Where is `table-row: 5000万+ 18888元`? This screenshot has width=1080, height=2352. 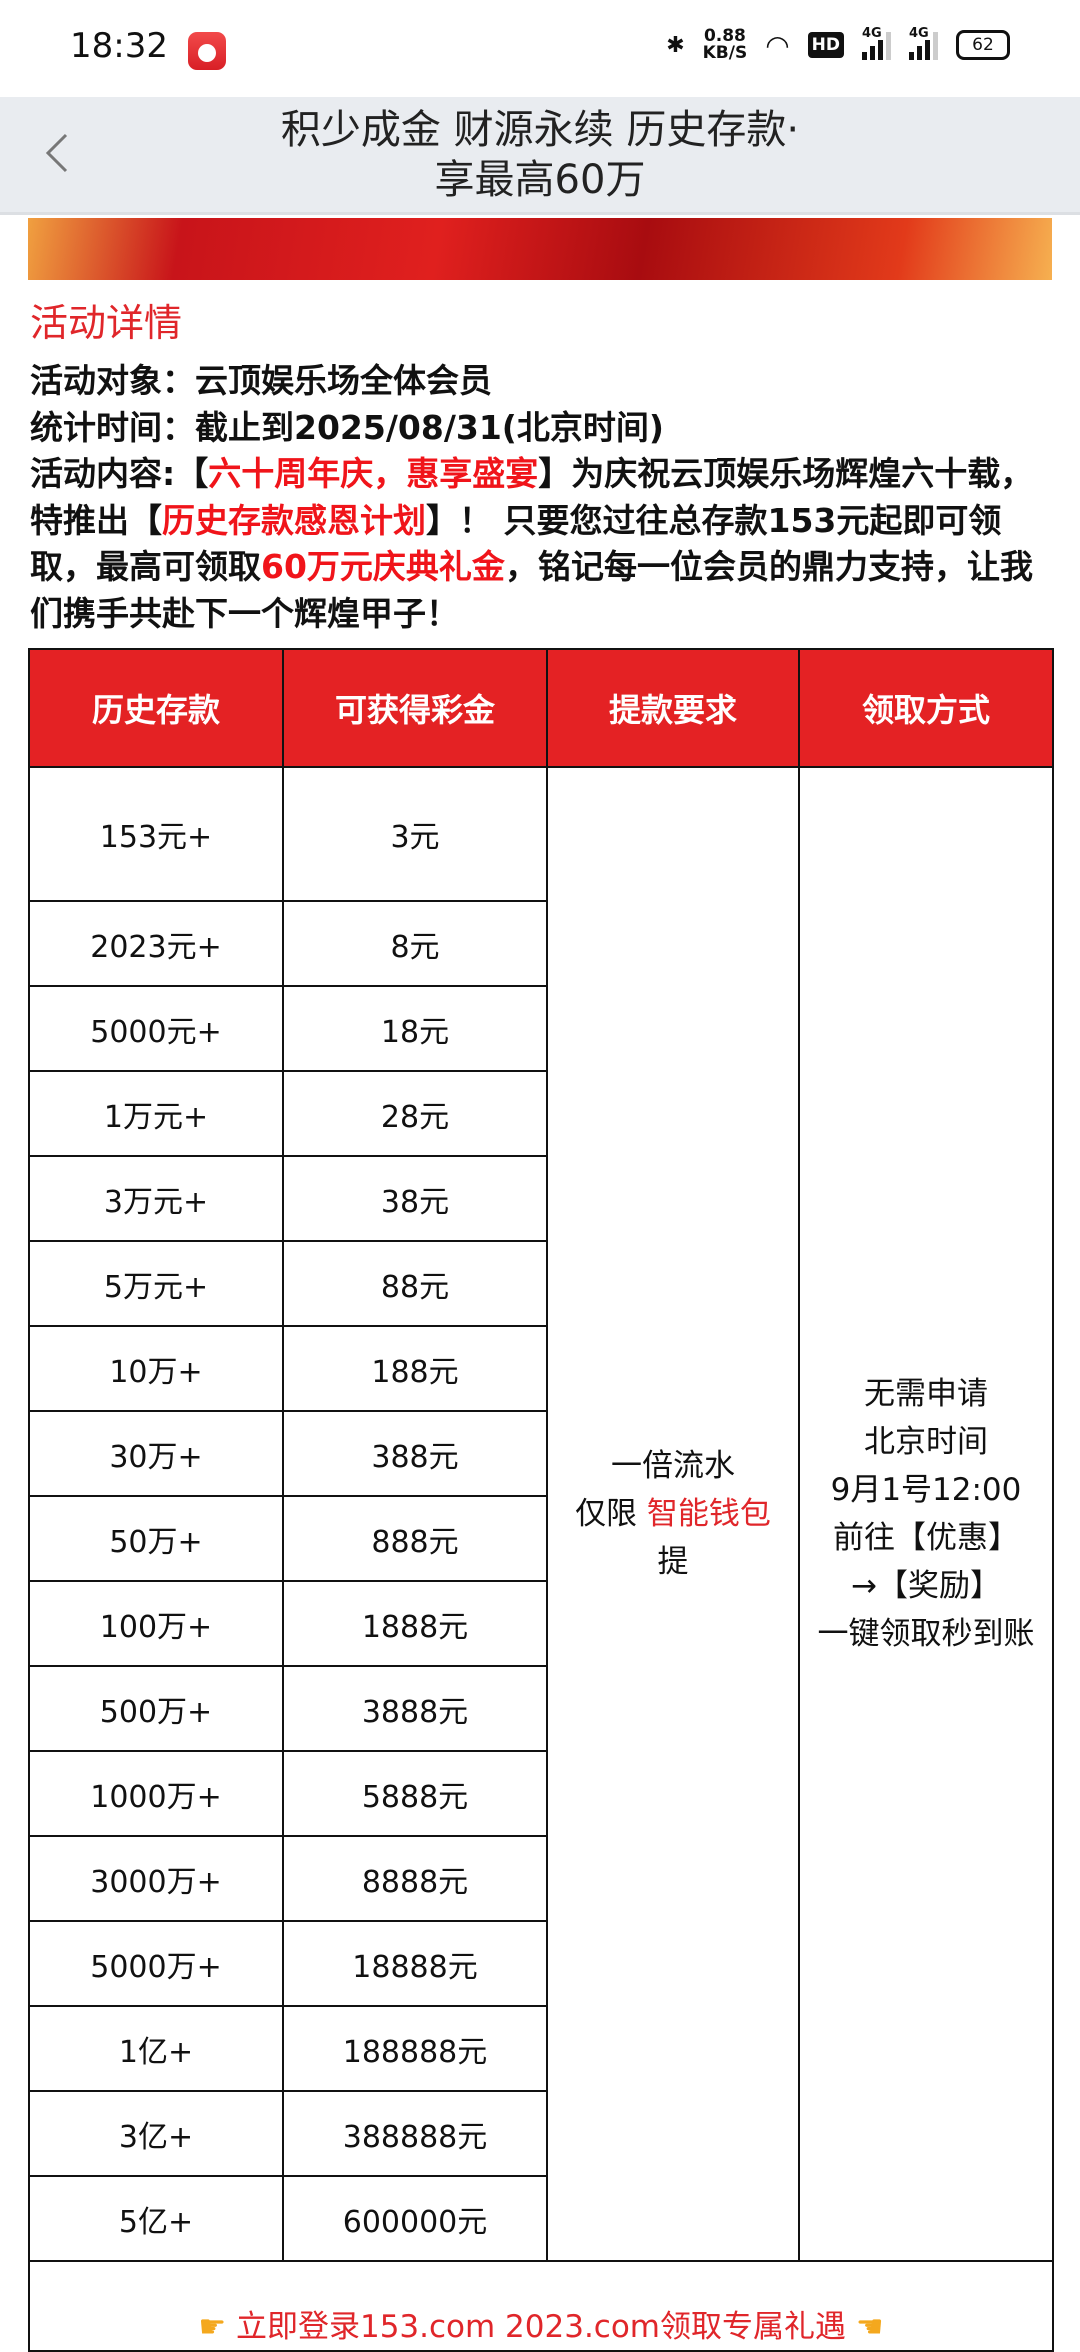
table-row: 5000万+ 18888元 is located at coordinates (540, 1963).